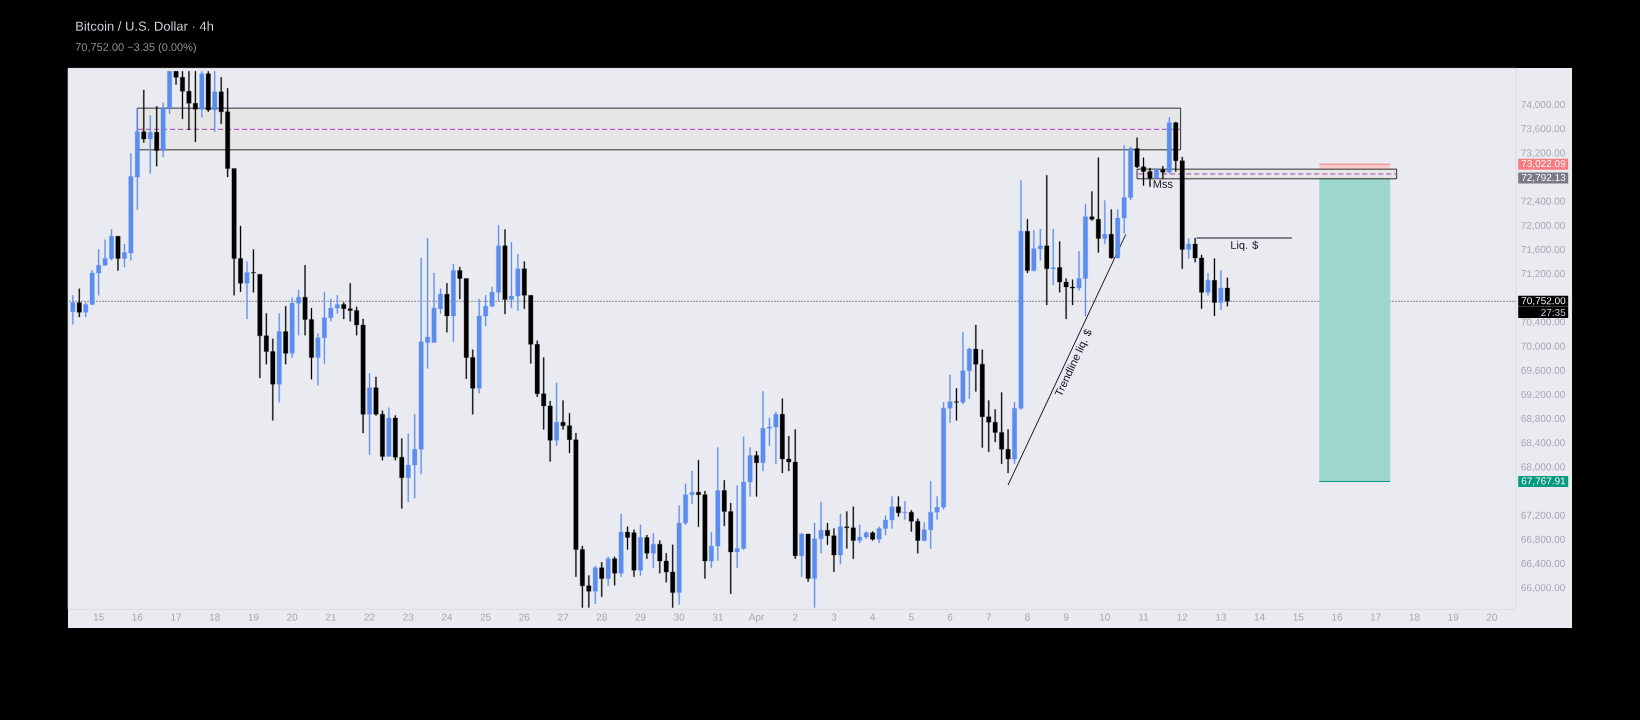  I want to click on x-tick-label: 6, so click(950, 617).